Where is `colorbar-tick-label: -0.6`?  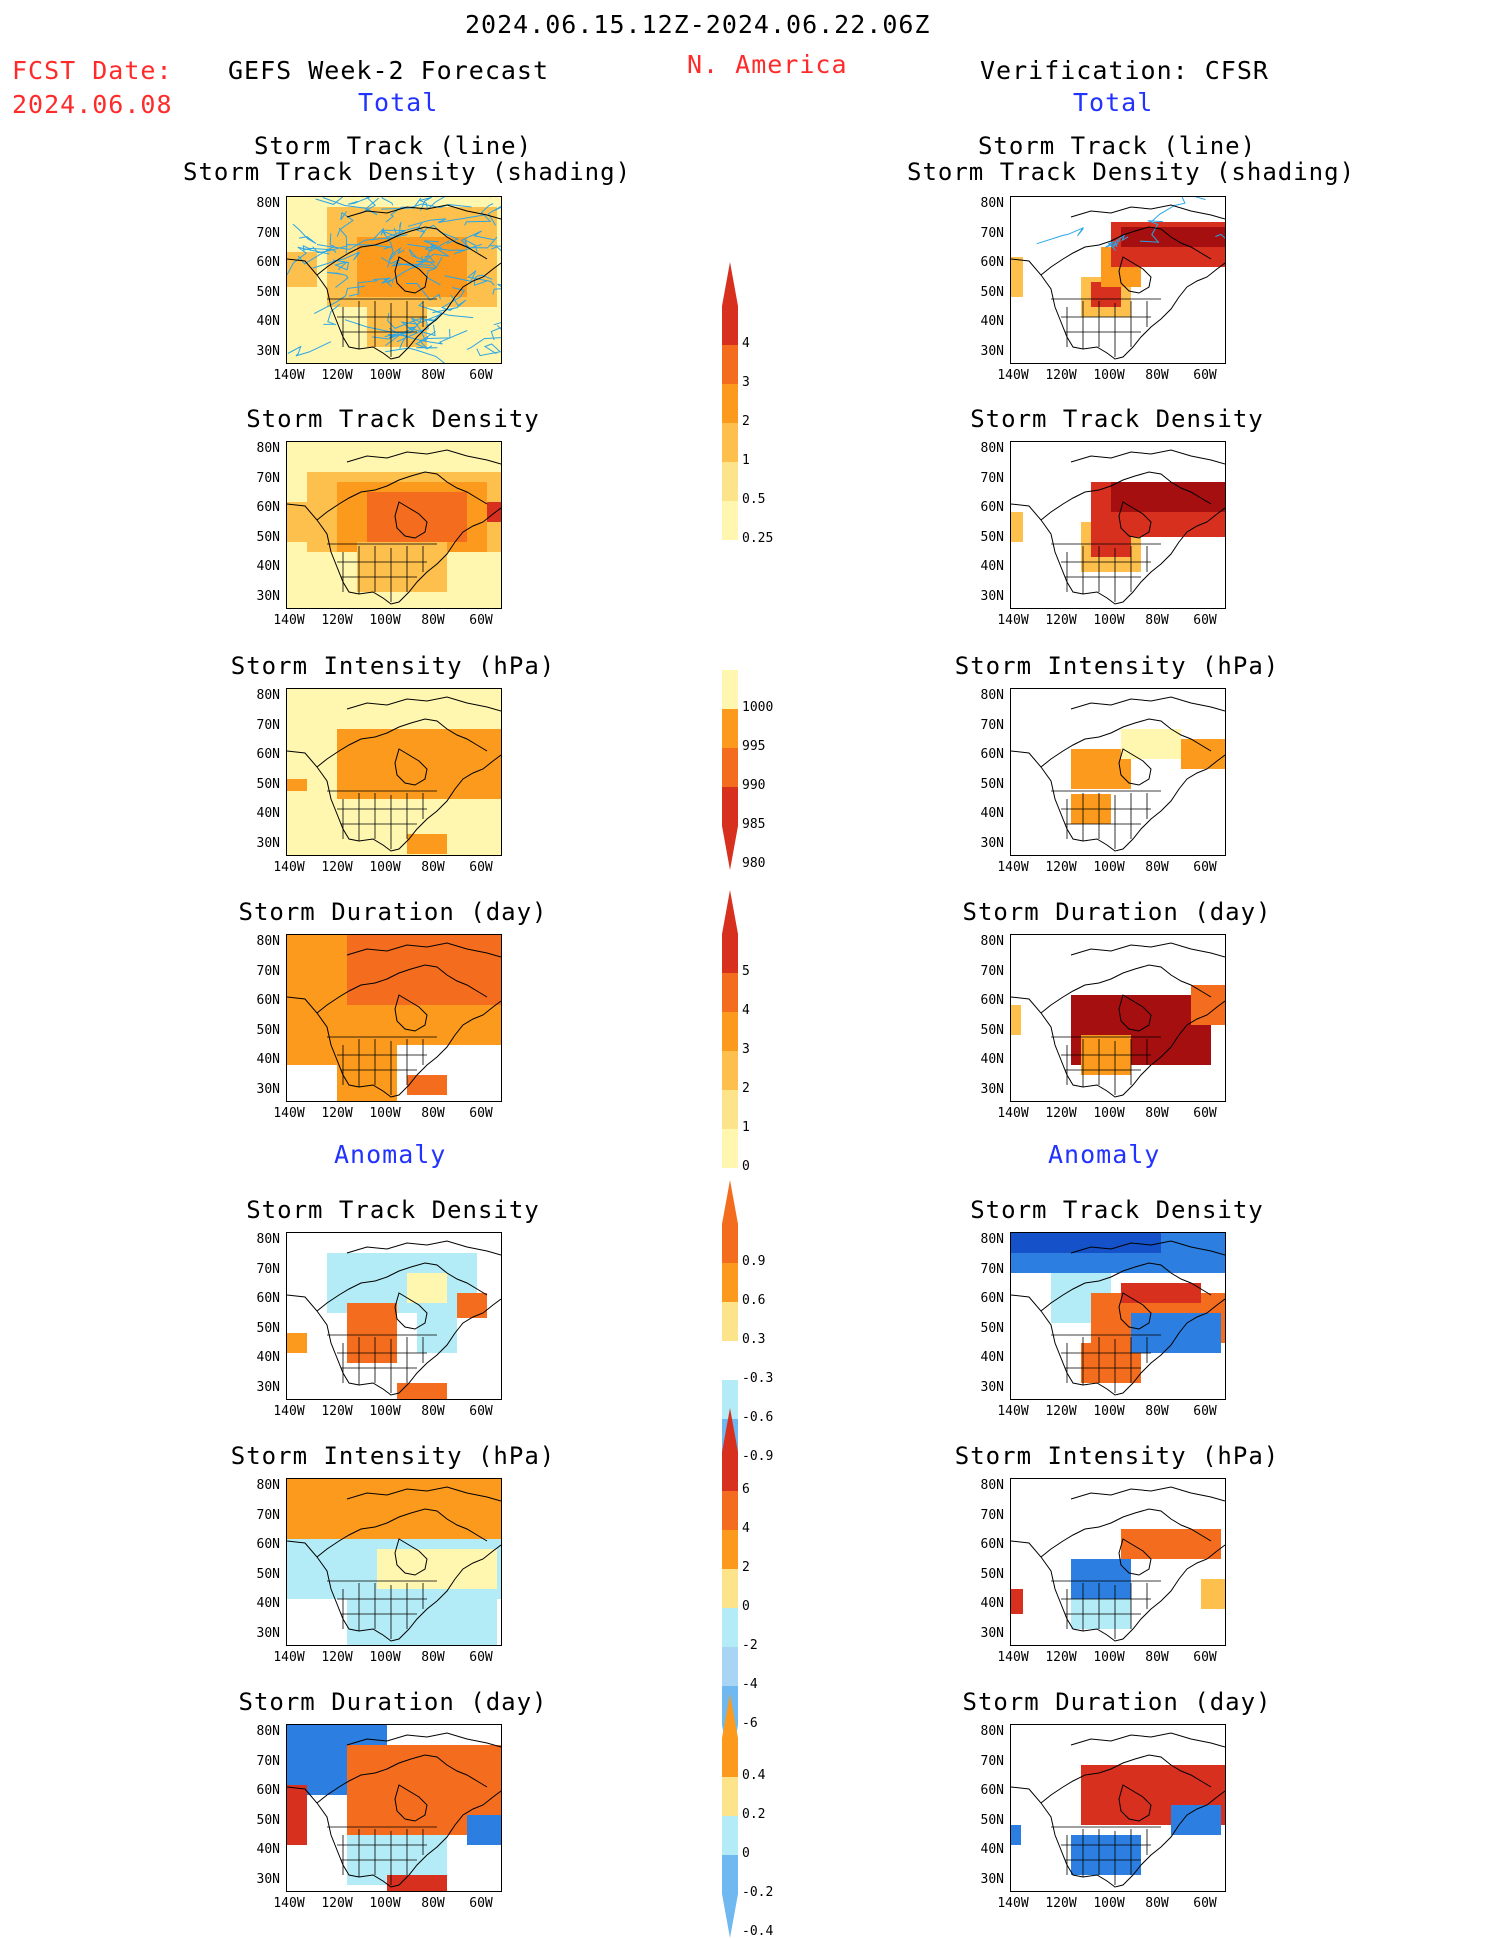 colorbar-tick-label: -0.6 is located at coordinates (758, 1417).